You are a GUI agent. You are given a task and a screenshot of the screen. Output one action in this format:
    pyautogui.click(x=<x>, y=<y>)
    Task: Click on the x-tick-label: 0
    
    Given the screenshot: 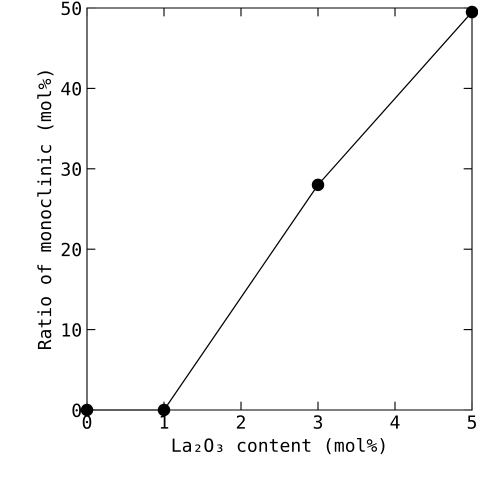 What is the action you would take?
    pyautogui.click(x=87, y=422)
    